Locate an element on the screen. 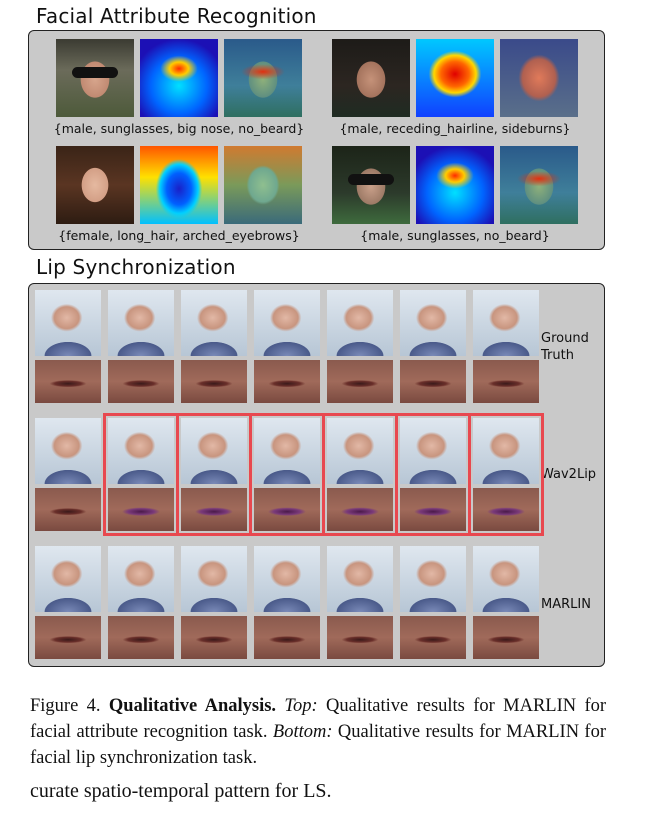 This screenshot has width=671, height=814. far-group-1: {male, sunglasses, big nose, no_beard} is located at coordinates (179, 87).